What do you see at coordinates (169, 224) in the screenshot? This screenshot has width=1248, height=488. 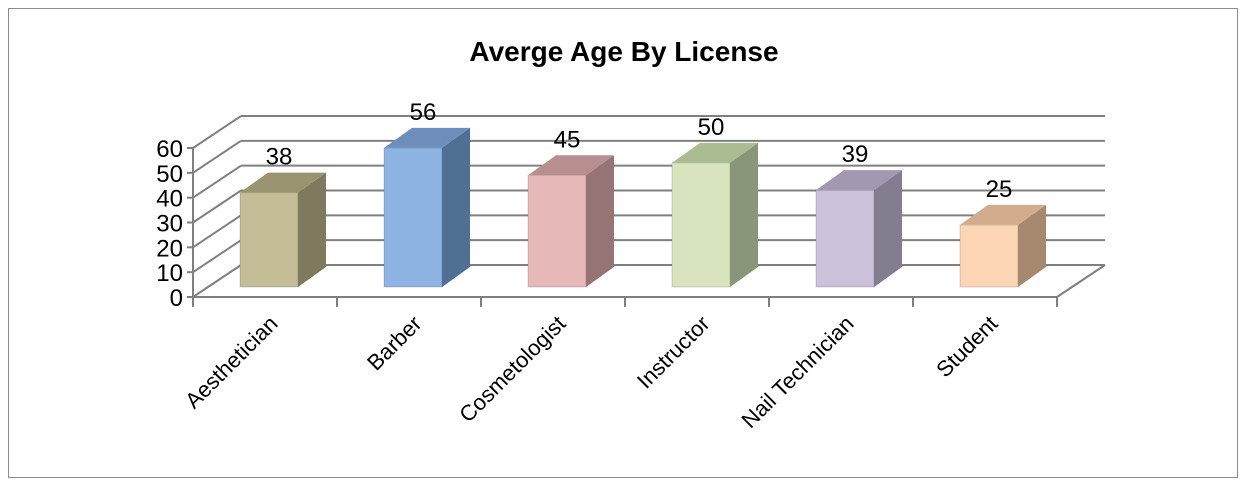 I see `y-tick-label: 30` at bounding box center [169, 224].